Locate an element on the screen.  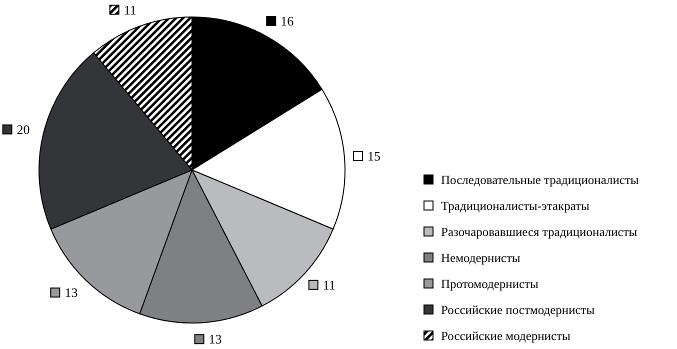
data-label: 16 is located at coordinates (287, 20).